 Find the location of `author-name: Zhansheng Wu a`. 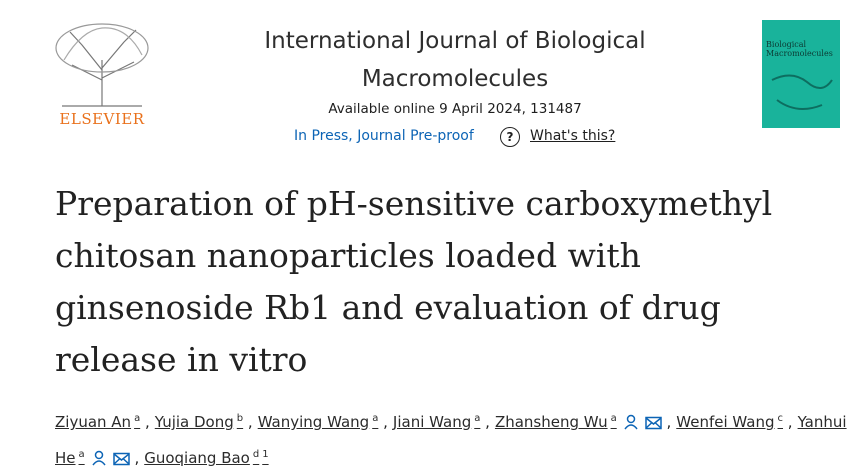

author-name: Zhansheng Wu a is located at coordinates (556, 422).